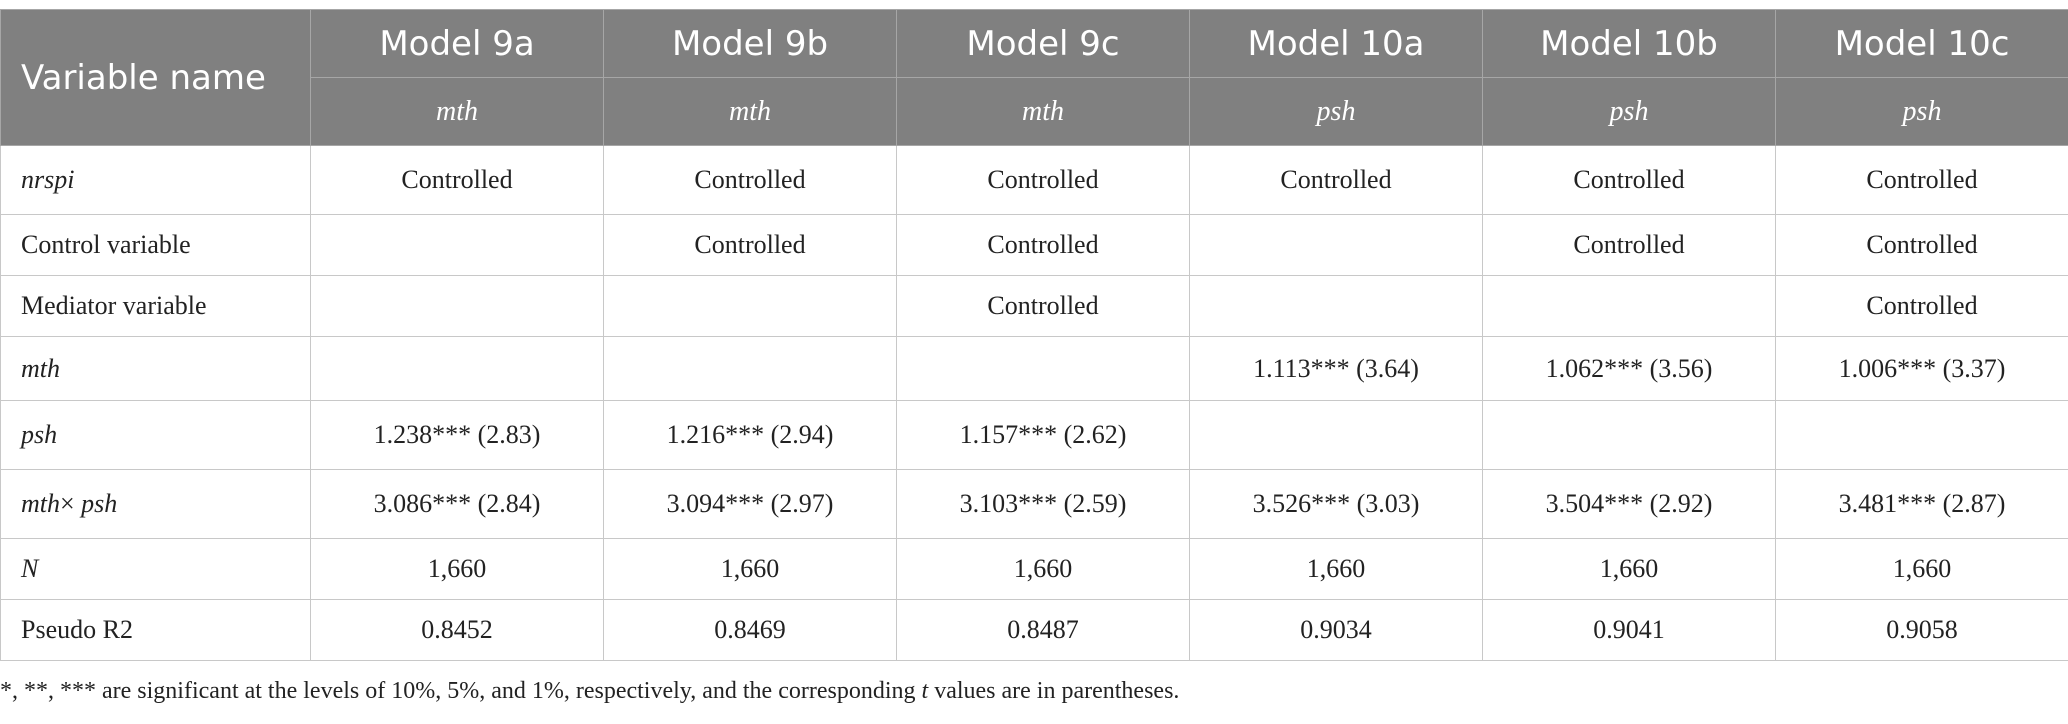 The width and height of the screenshot is (2068, 724). I want to click on table-row-mediator-variable: Mediator variable Controlled Controlled, so click(1034, 306).